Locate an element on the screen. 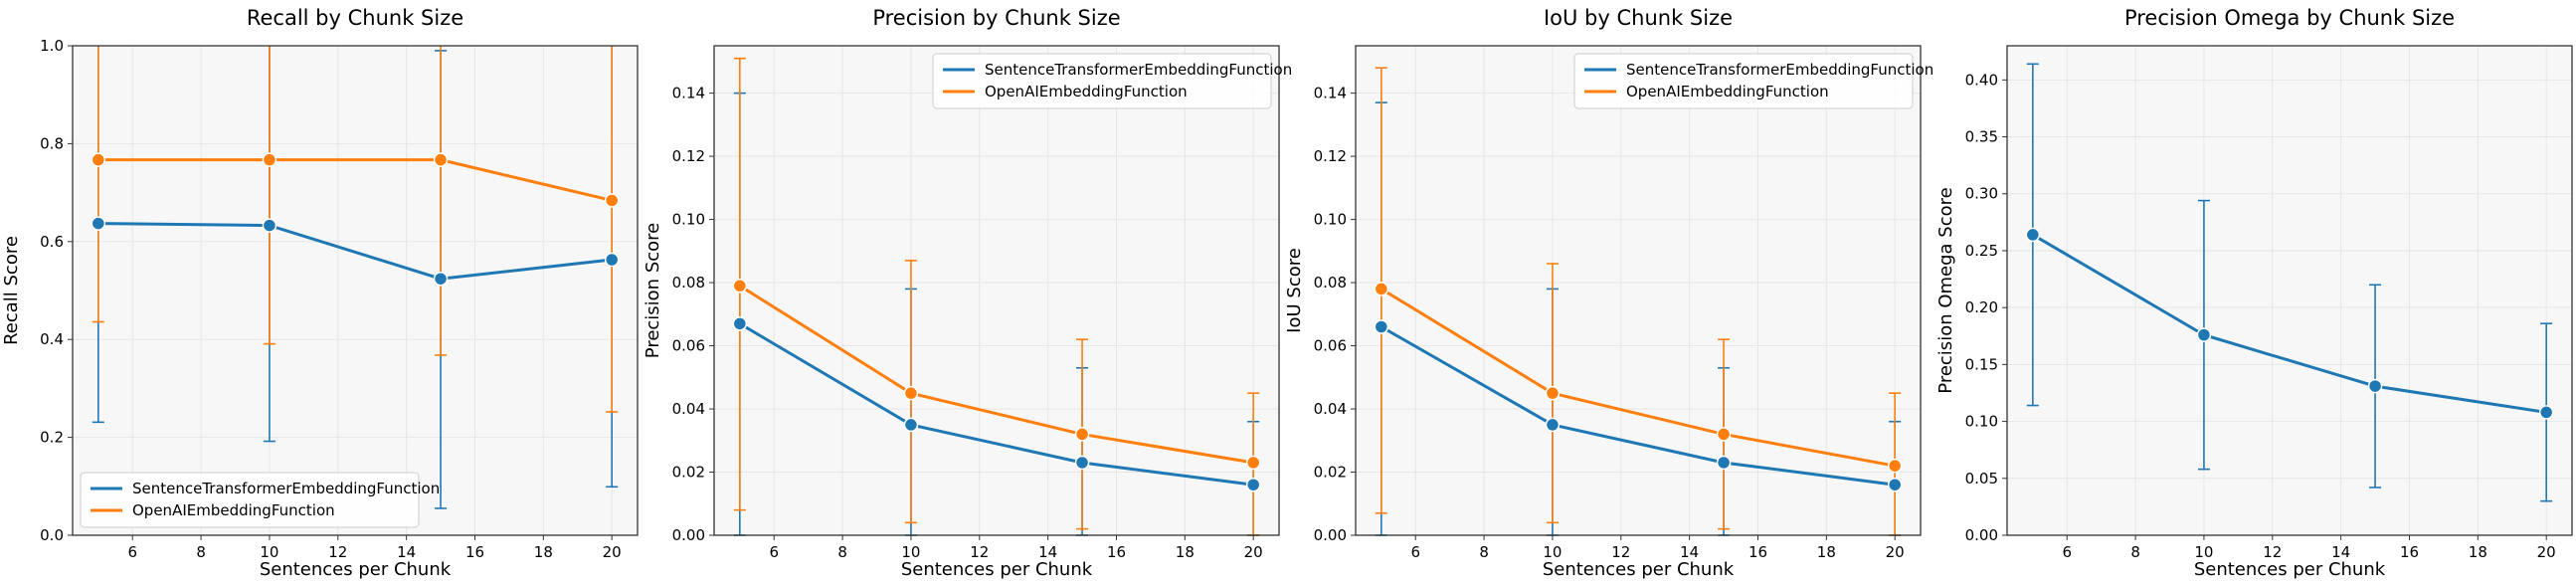  y-tick-label: 0.15 is located at coordinates (1981, 364).